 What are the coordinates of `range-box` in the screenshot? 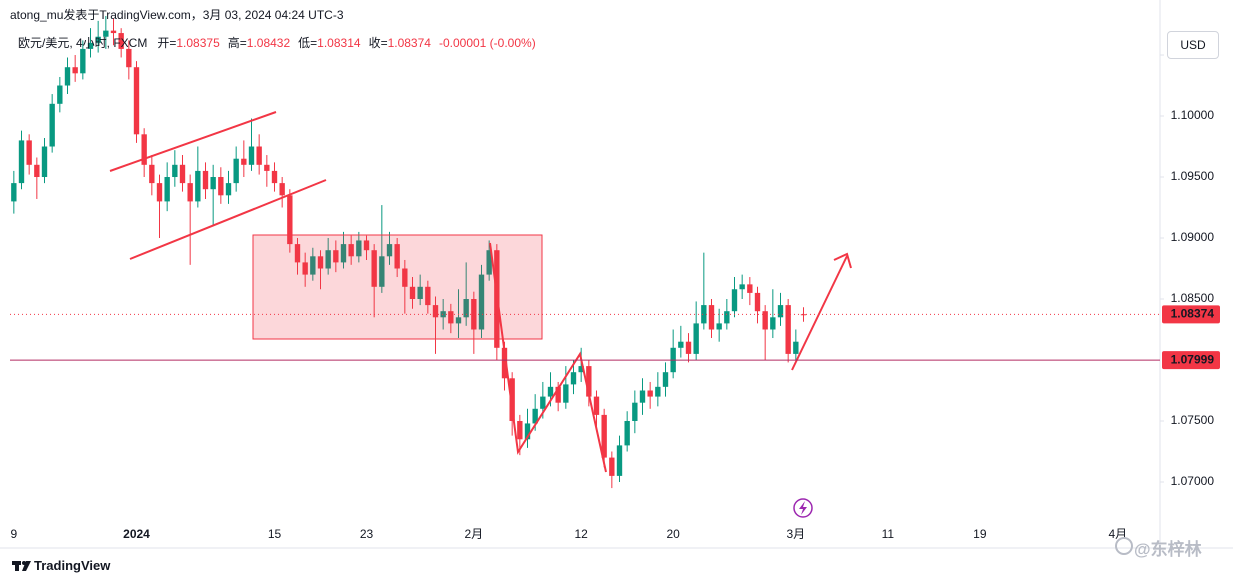 It's located at (397, 287).